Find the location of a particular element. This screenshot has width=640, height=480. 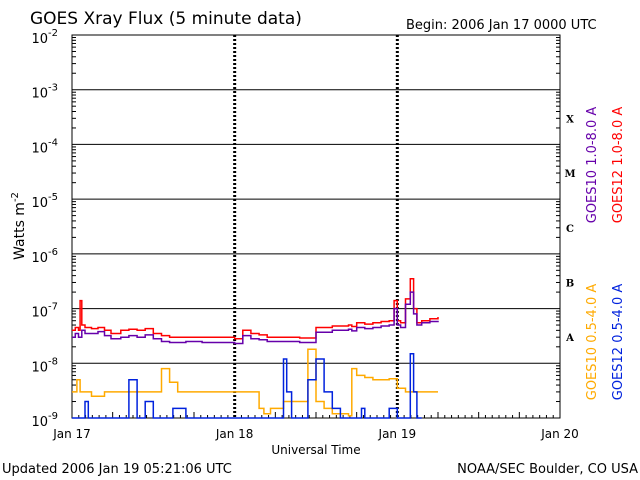

x-axis: Jan 17 Jan 18 Jan 19 Jan 20 is located at coordinates (315, 426).